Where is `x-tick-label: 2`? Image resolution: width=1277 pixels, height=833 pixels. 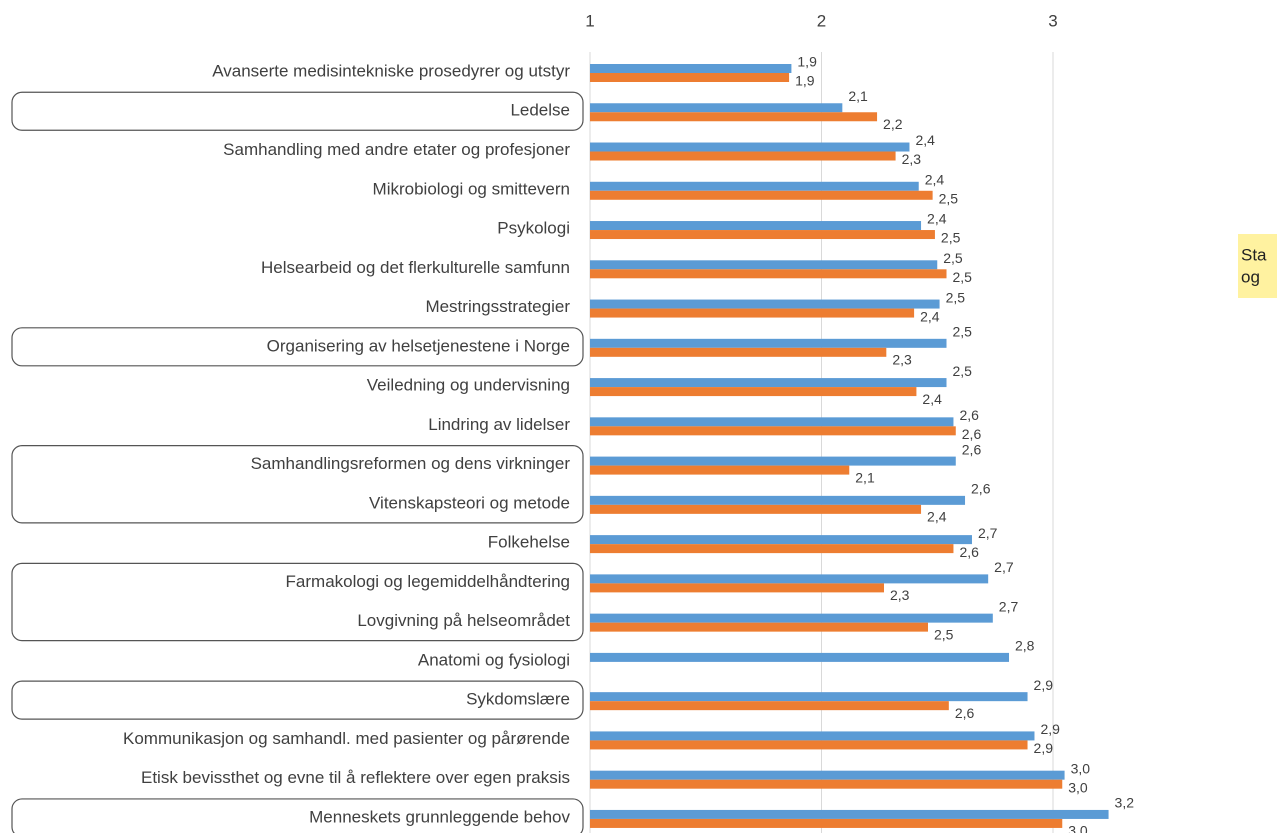 x-tick-label: 2 is located at coordinates (821, 20).